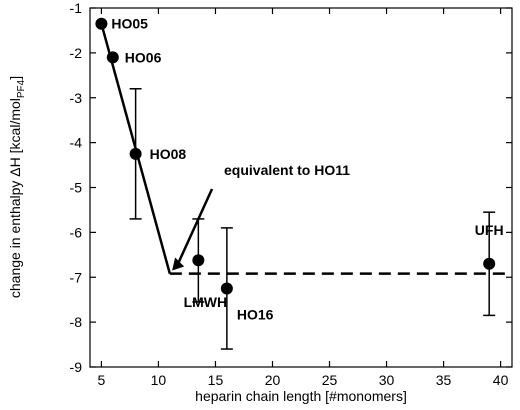 This screenshot has height=410, width=520. What do you see at coordinates (76, 143) in the screenshot?
I see `y-tick-label: -4` at bounding box center [76, 143].